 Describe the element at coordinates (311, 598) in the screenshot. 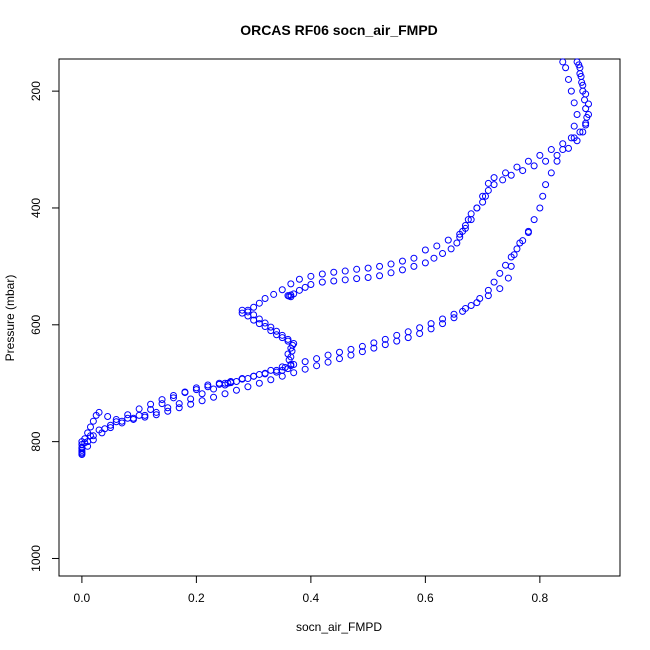

I see `x-tick-label: 0.4` at that location.